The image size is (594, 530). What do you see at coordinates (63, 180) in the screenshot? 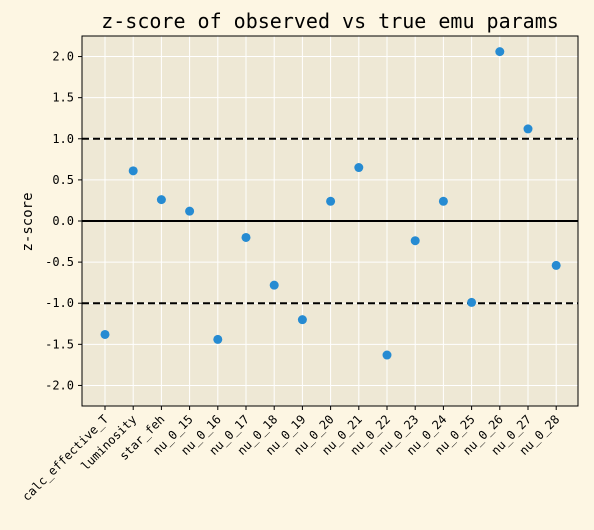
I see `y-tick-label: 0.5` at bounding box center [63, 180].